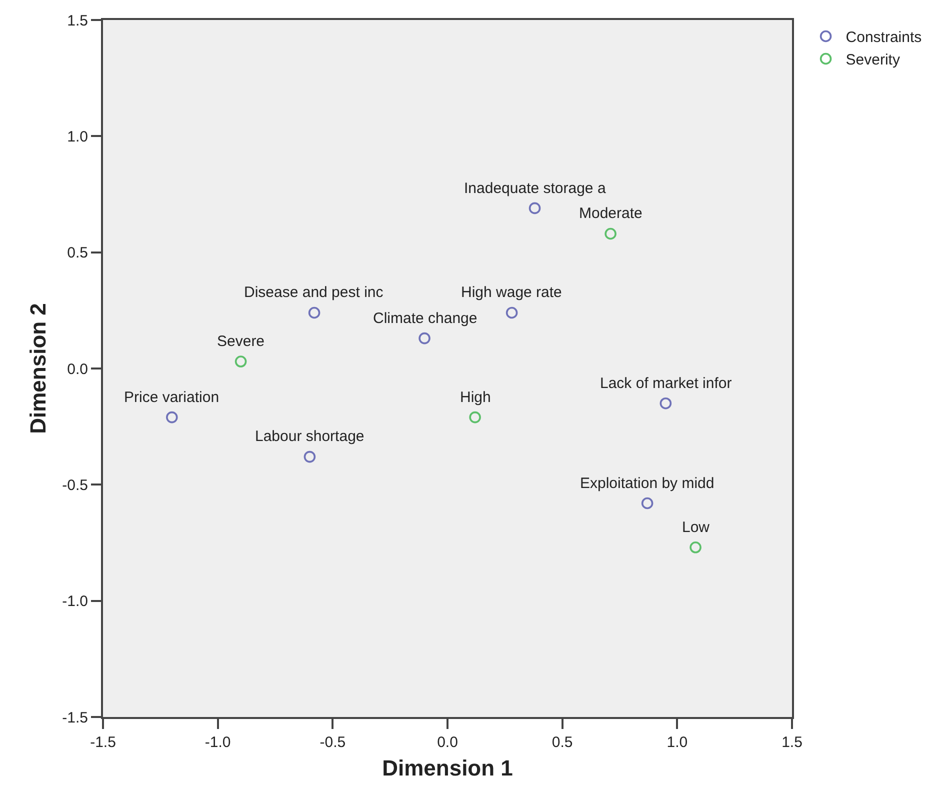 Image resolution: width=947 pixels, height=801 pixels. Describe the element at coordinates (75, 717) in the screenshot. I see `y-tick-label: -1.5` at that location.